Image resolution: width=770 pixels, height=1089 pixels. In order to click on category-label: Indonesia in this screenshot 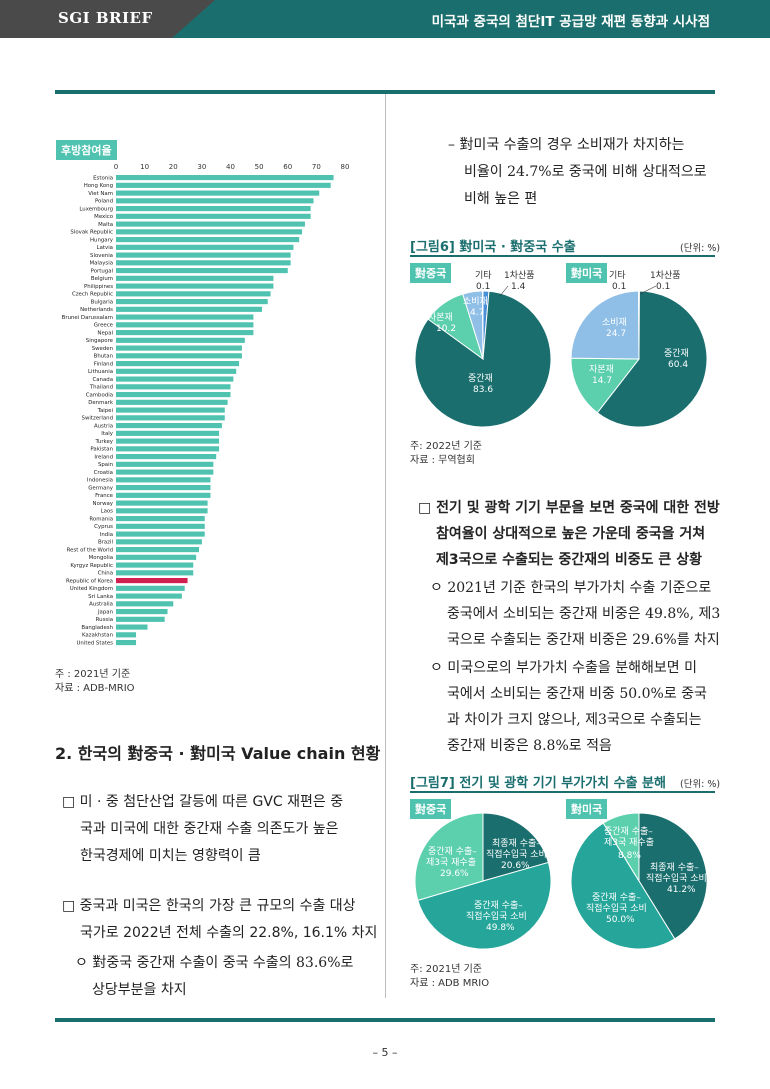, I will do `click(100, 481)`.